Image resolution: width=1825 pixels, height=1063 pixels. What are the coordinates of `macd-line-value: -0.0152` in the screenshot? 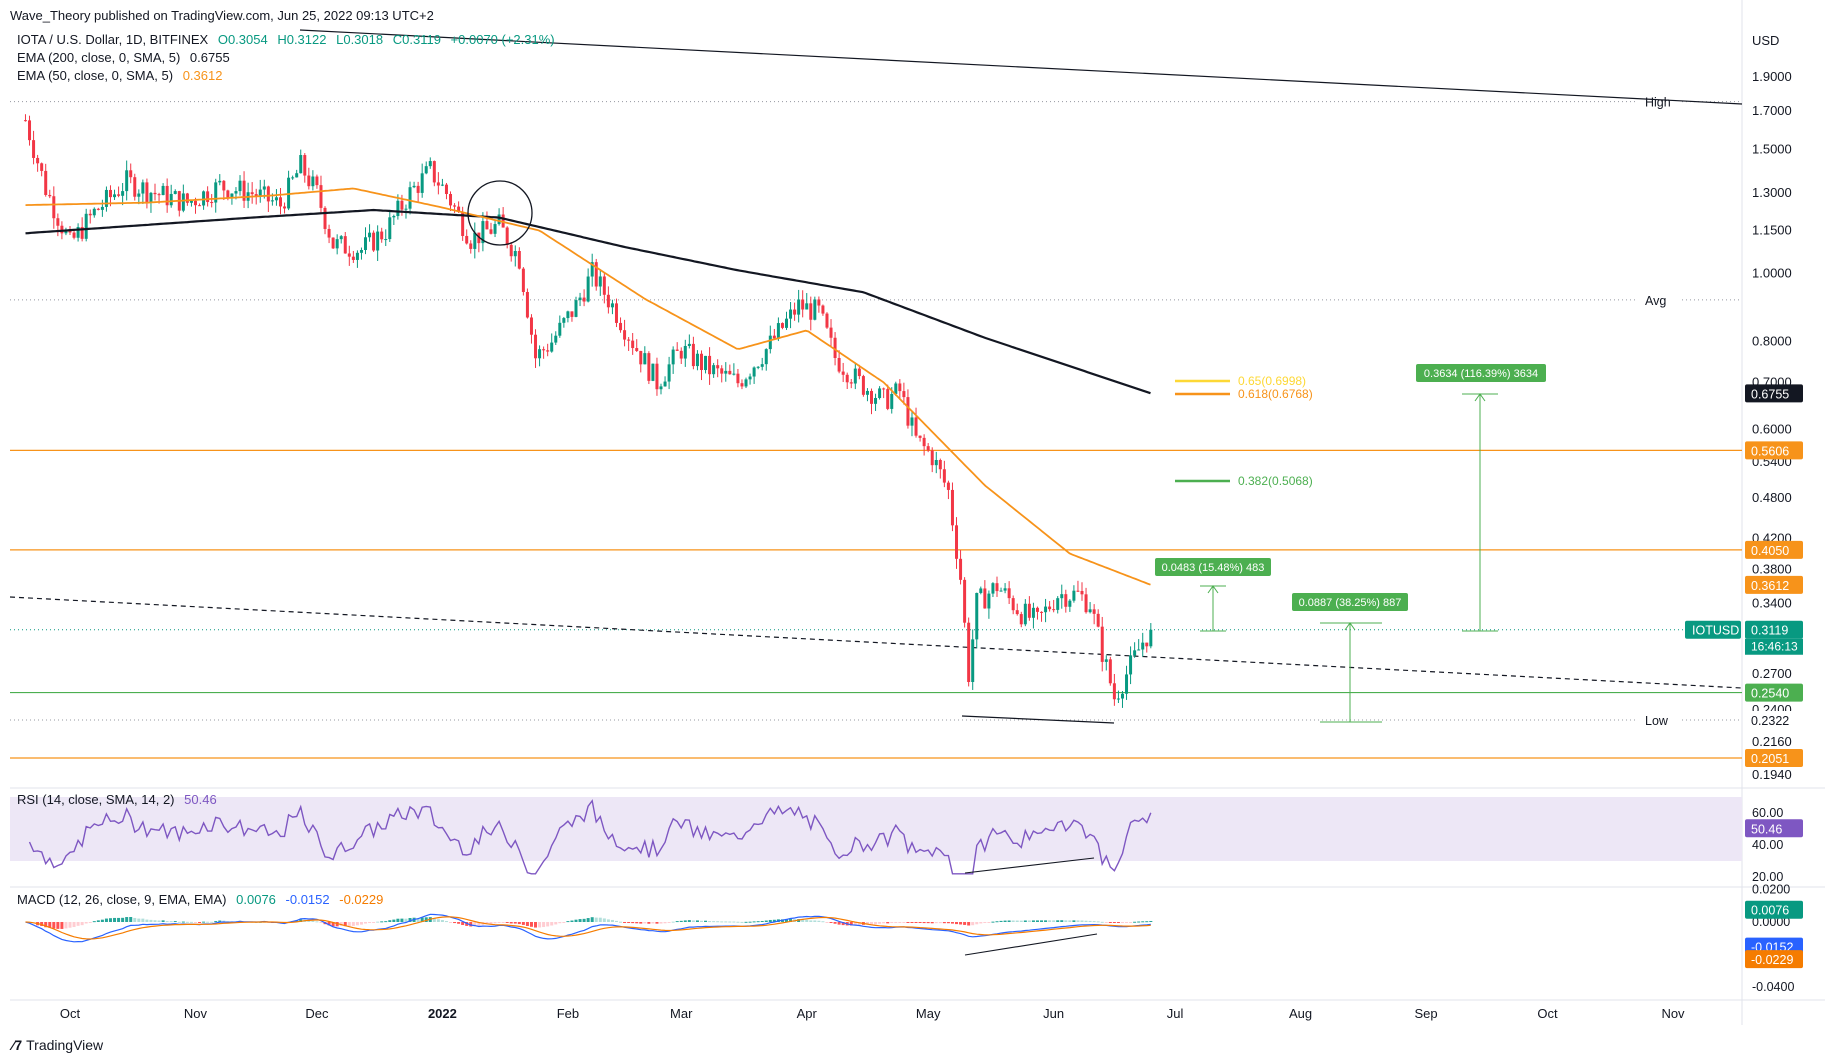 It's located at (307, 899).